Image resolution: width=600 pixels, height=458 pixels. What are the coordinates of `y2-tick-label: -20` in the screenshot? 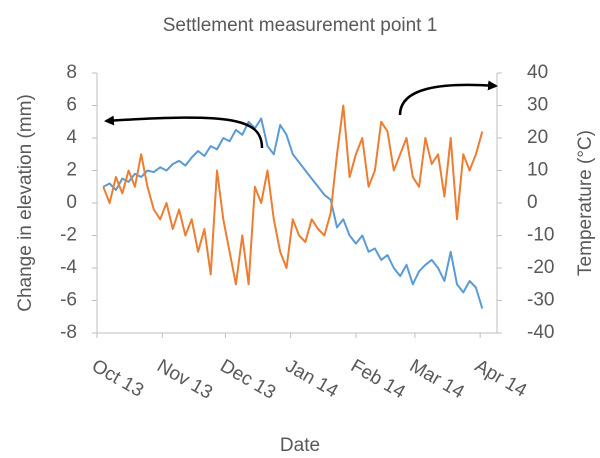 It's located at (540, 267).